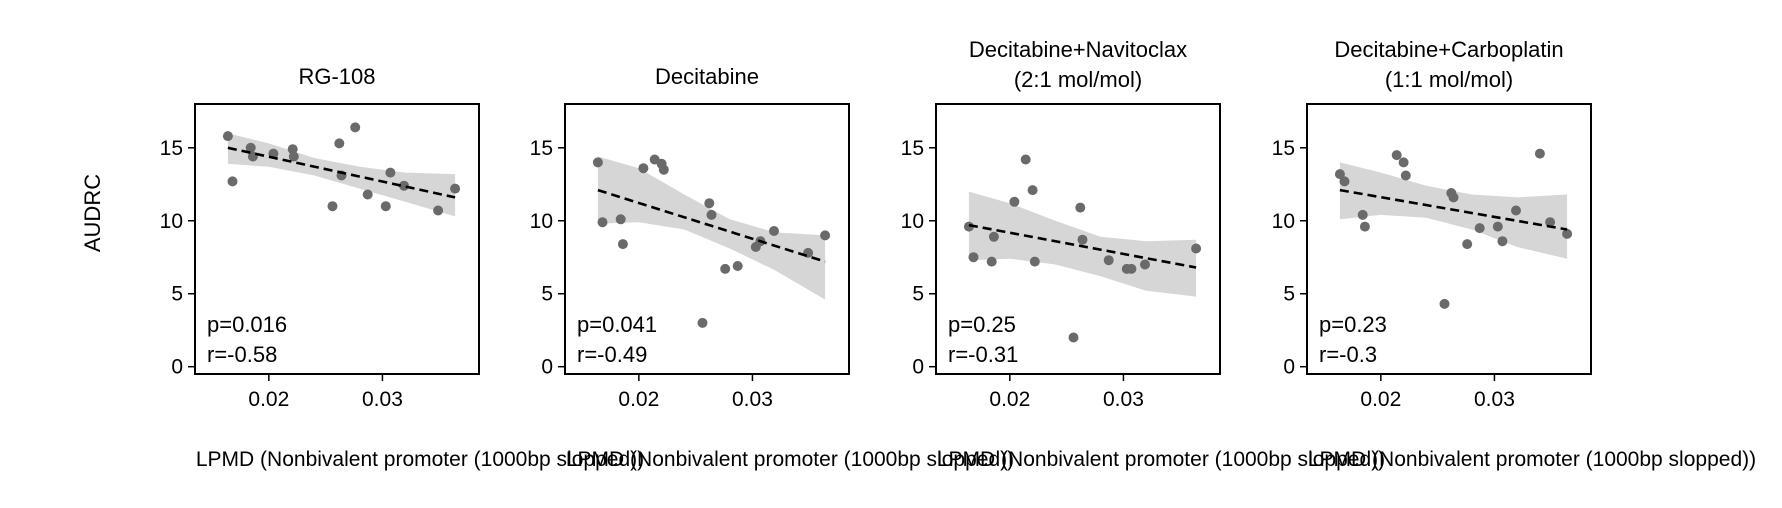 The width and height of the screenshot is (1782, 508). What do you see at coordinates (617, 324) in the screenshot?
I see `stat-annotation: p=0.041` at bounding box center [617, 324].